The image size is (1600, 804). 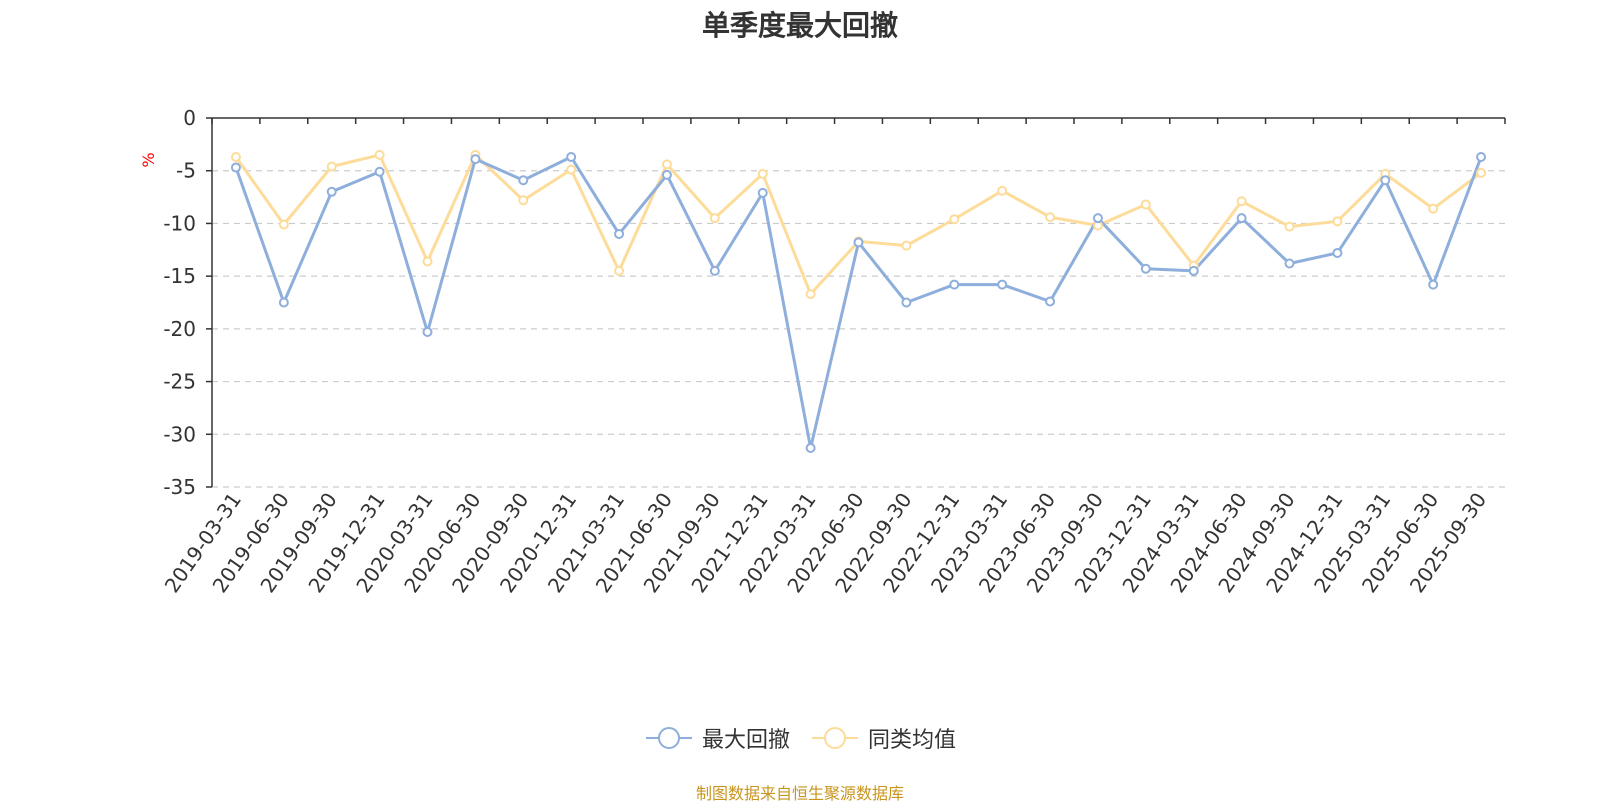 I want to click on legend: 最大回撤 同类均值, so click(x=800, y=738).